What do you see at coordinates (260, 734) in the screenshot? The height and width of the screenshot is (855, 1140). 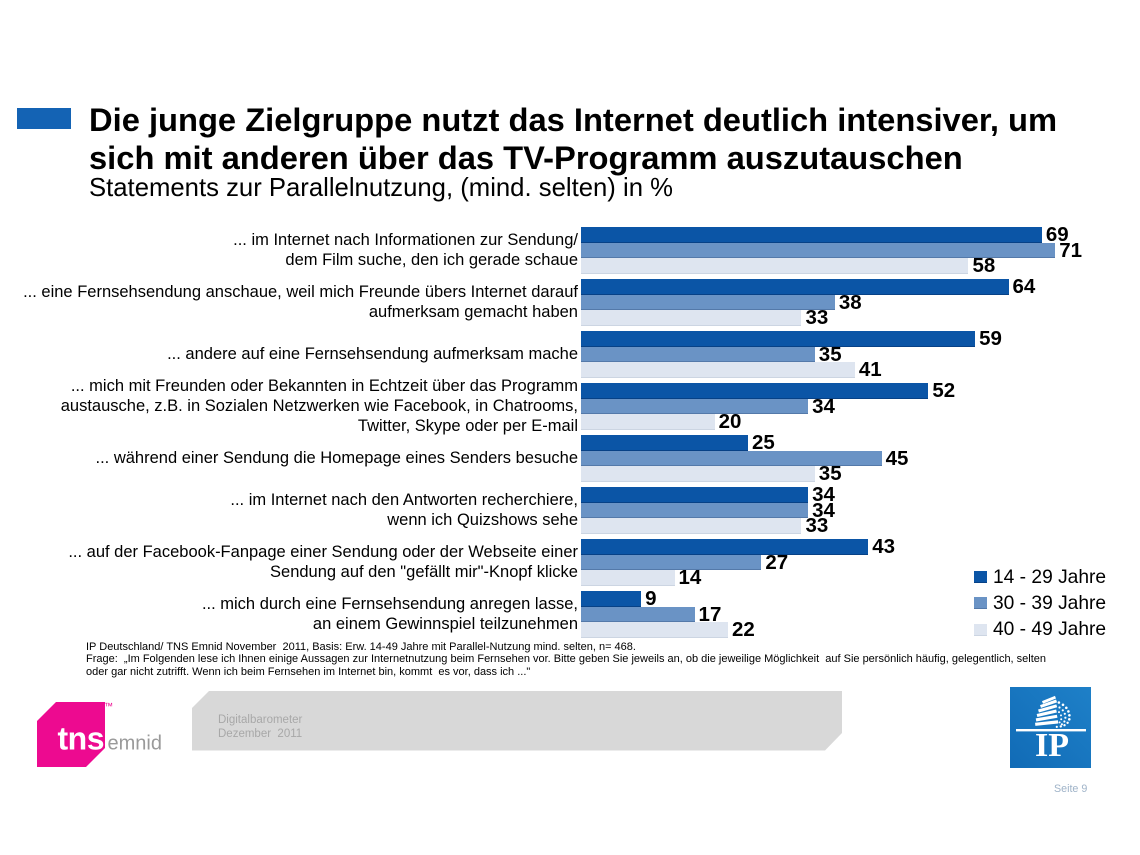 I see `svg-text: Dezember 2011` at bounding box center [260, 734].